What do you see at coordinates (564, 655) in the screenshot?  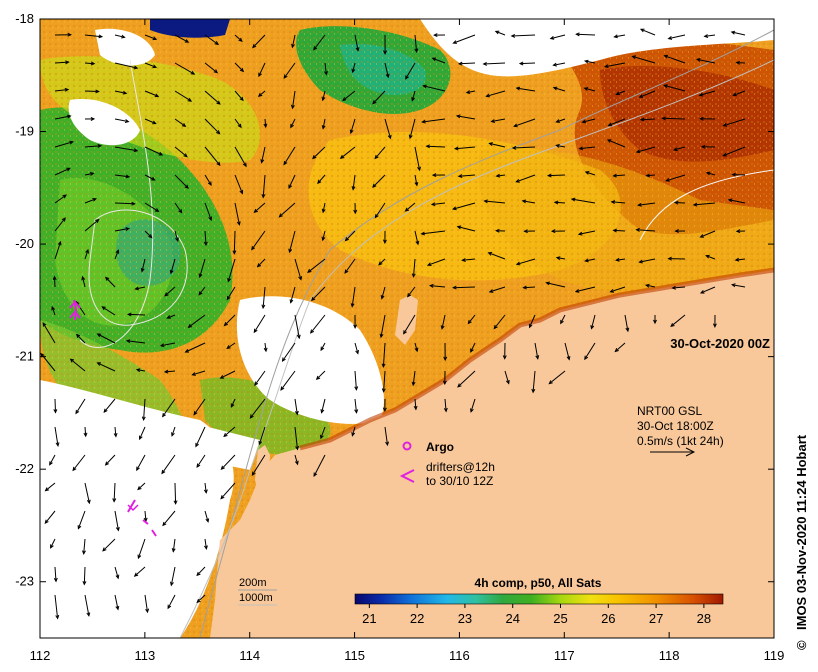 I see `lon-tick-label: 117` at bounding box center [564, 655].